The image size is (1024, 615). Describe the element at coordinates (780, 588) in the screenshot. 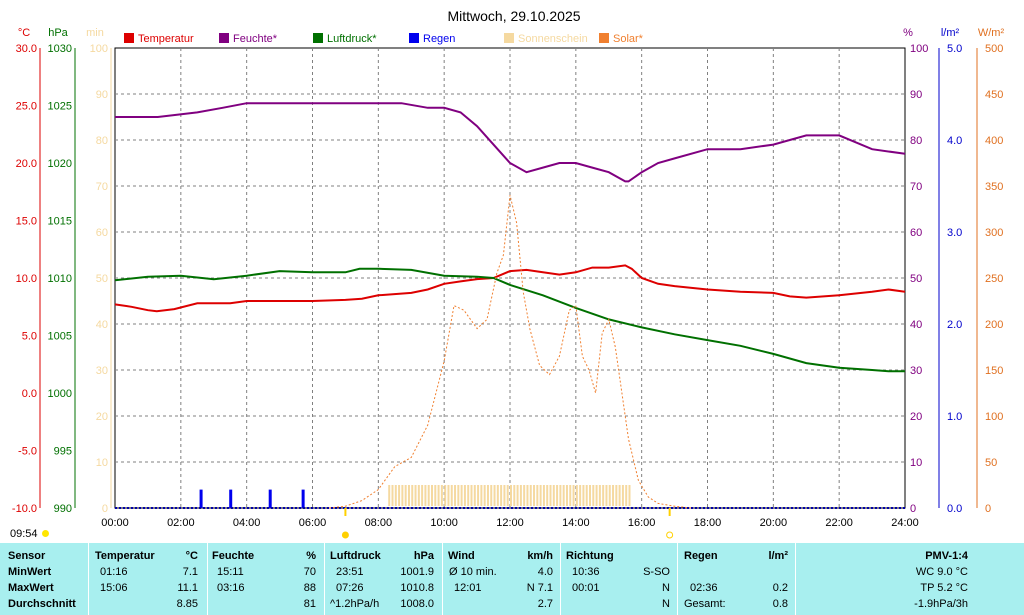

I see `rain-row2-value: 0.2` at that location.